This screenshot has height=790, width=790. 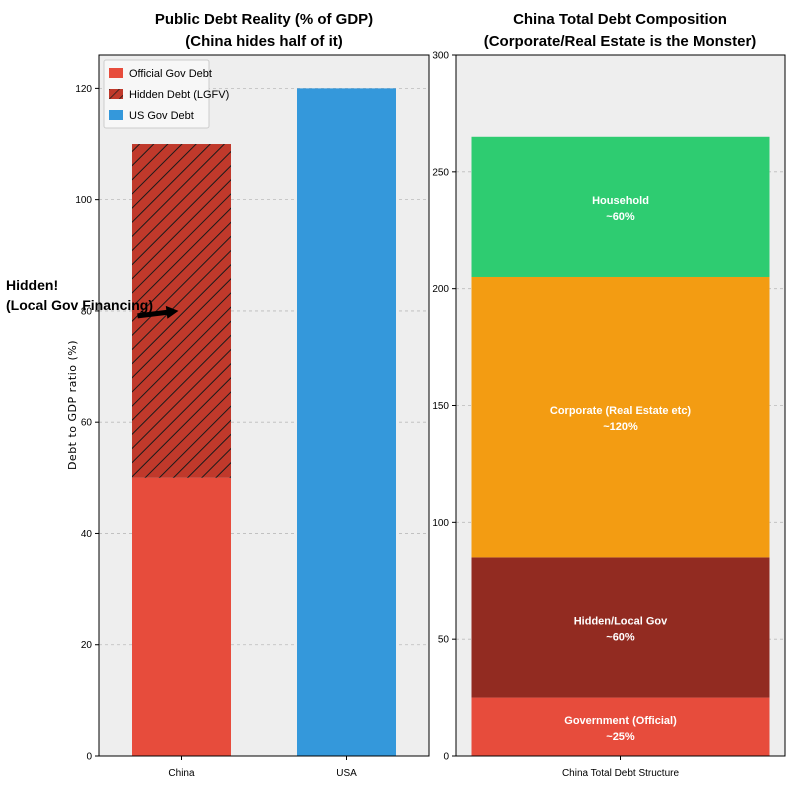 I want to click on left-x-tick-label-china: China, so click(x=181, y=773).